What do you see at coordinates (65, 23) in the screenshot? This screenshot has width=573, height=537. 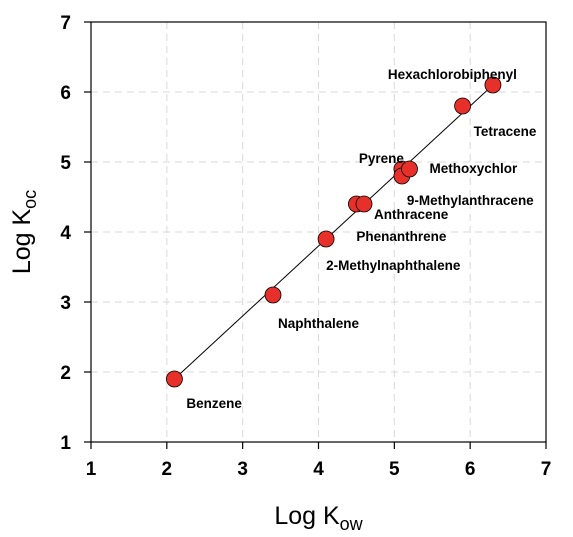 I see `y-tick-label: 7` at bounding box center [65, 23].